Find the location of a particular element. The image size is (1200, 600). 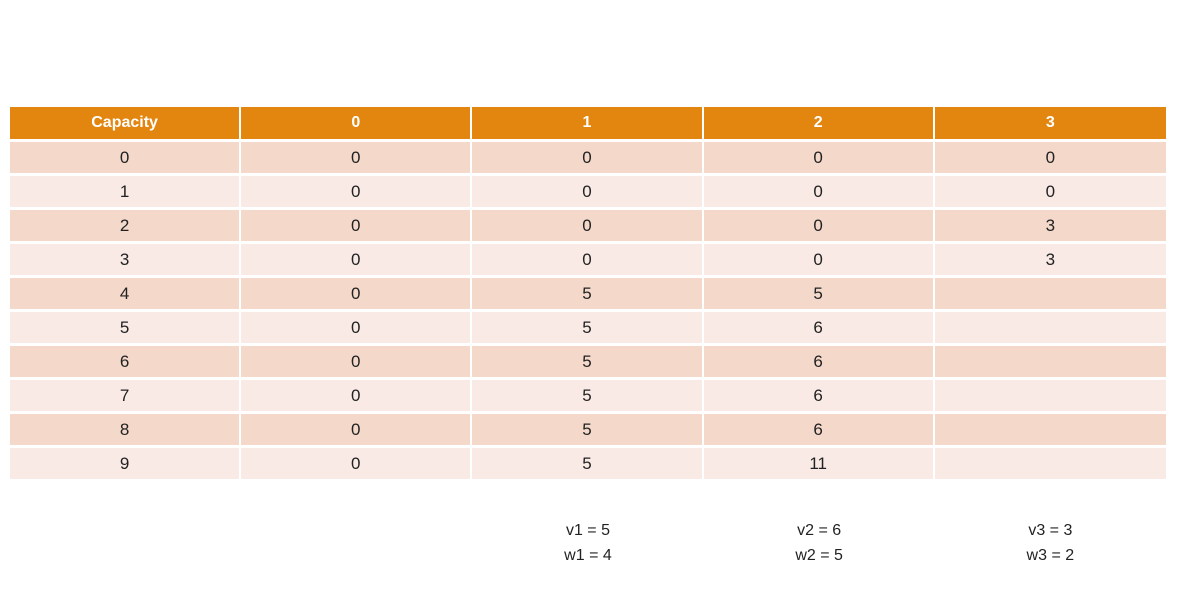

item3-value: v3 = 3 is located at coordinates (1050, 530).